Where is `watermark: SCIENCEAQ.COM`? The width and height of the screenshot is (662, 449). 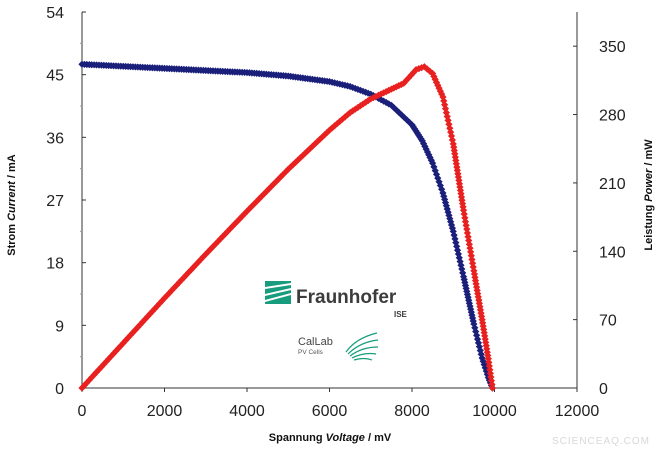 watermark: SCIENCEAQ.COM is located at coordinates (601, 441).